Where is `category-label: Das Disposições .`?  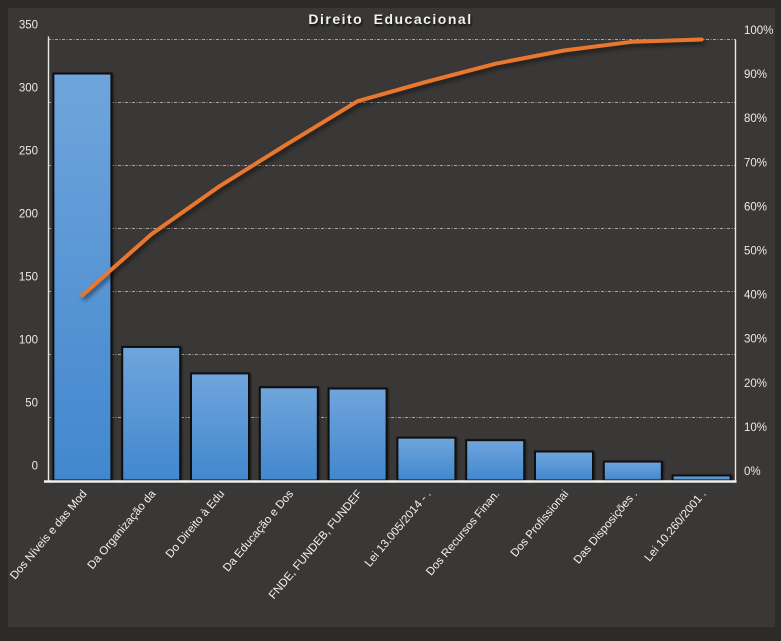 category-label: Das Disposições . is located at coordinates (606, 527).